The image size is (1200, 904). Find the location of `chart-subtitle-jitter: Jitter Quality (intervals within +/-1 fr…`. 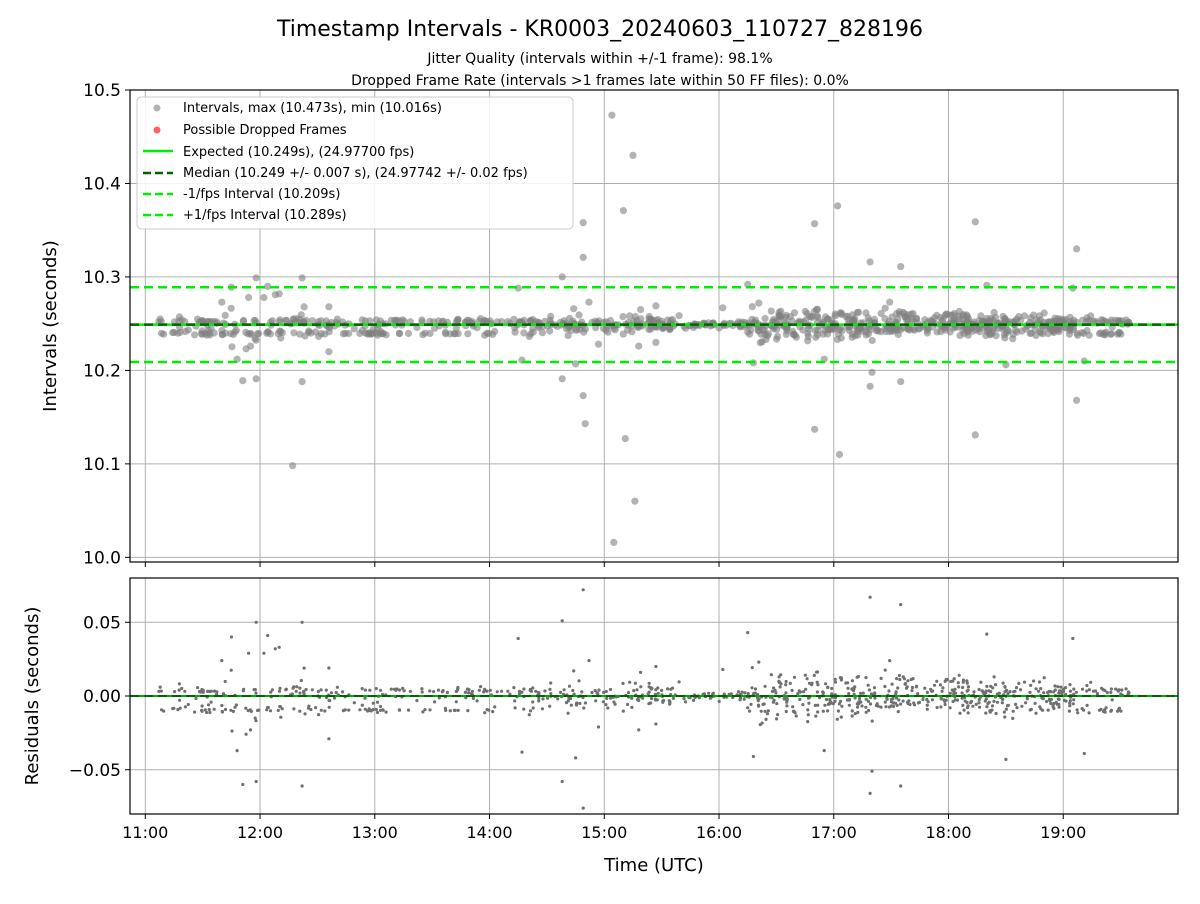

chart-subtitle-jitter: Jitter Quality (intervals within +/-1 fr… is located at coordinates (599, 59).